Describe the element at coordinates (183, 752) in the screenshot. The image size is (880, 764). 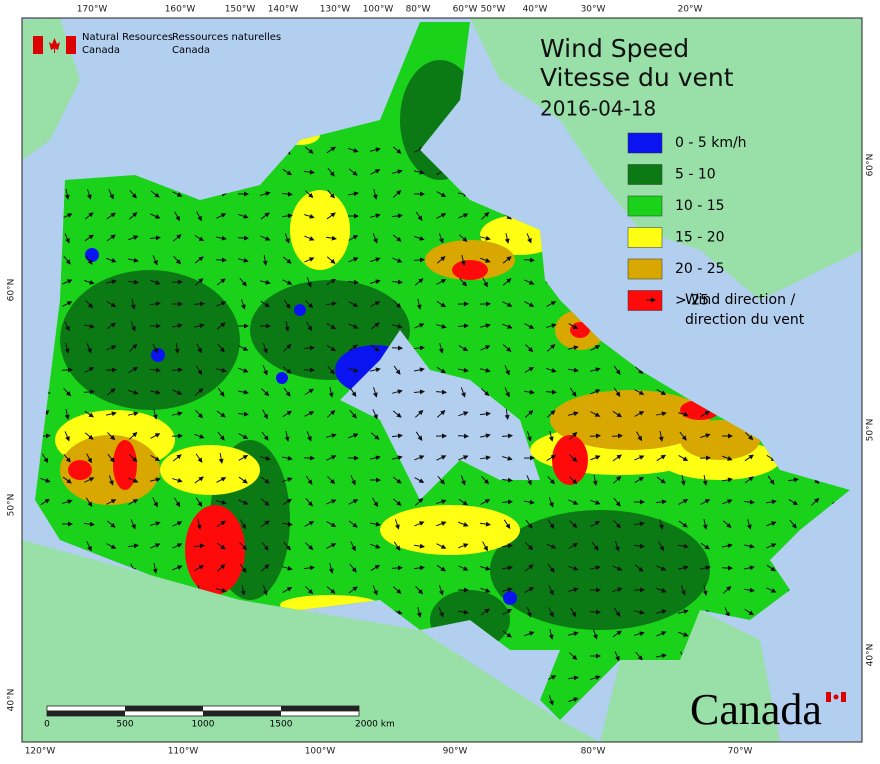
I see `graticule-label: 110°W` at that location.